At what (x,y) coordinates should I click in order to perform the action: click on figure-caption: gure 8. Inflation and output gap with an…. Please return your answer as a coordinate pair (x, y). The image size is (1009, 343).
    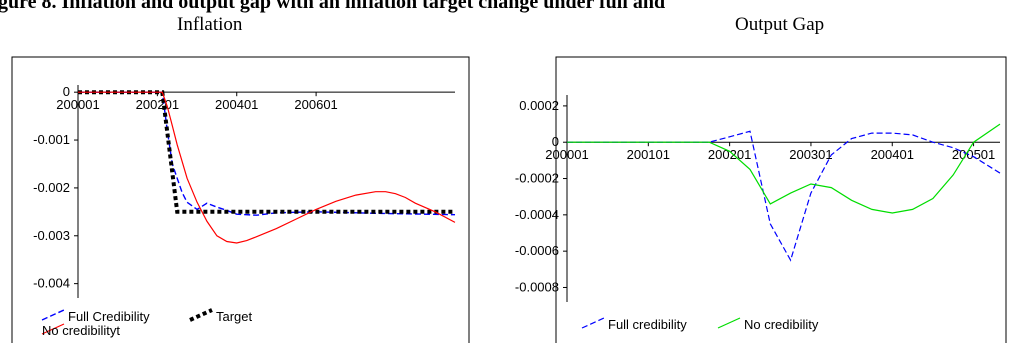
    Looking at the image, I should click on (333, 6).